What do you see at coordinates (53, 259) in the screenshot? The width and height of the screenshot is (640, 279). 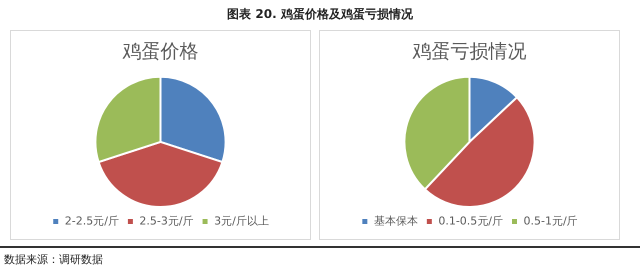 I see `source-note: 数据来源：调研数据` at bounding box center [53, 259].